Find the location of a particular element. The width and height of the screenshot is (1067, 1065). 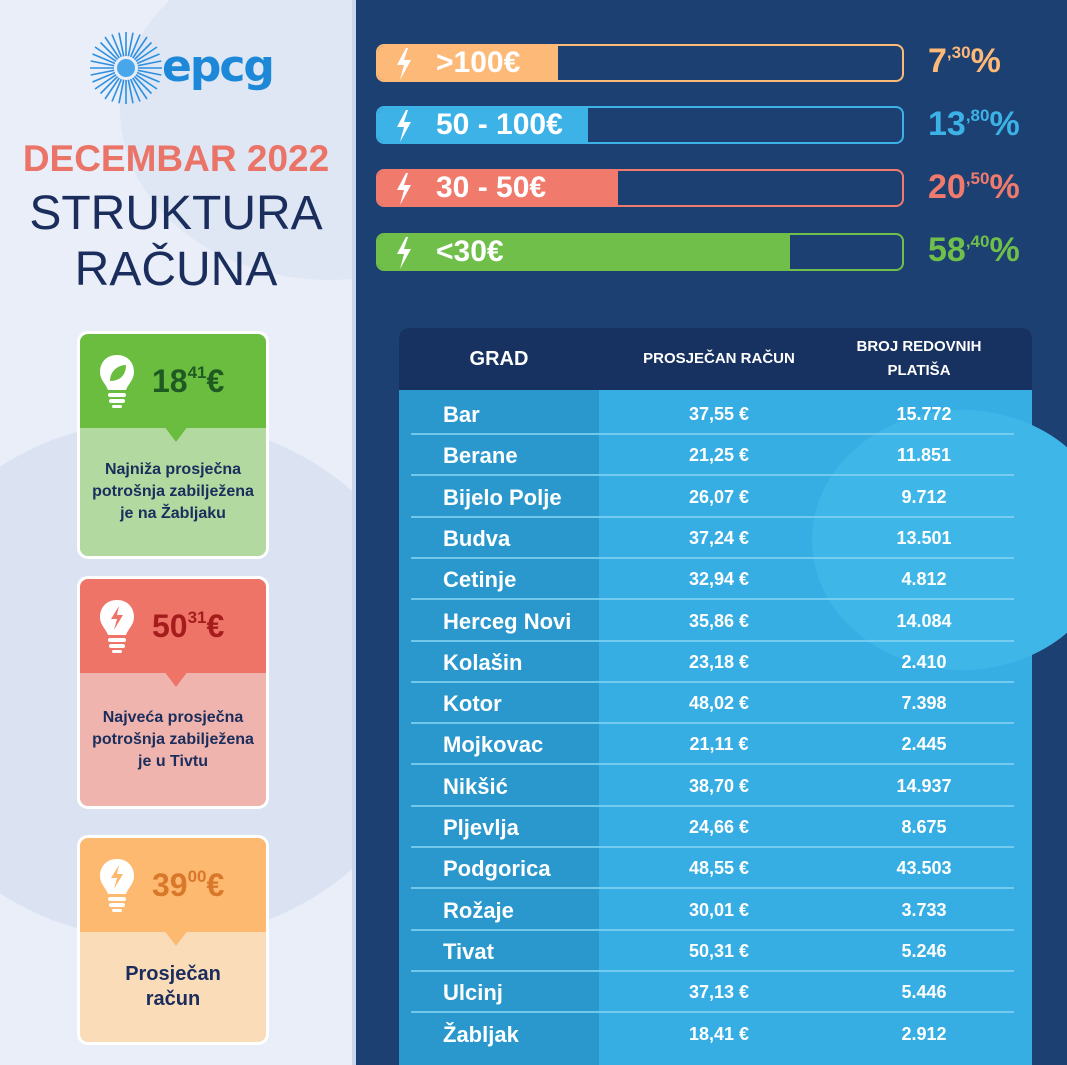

avg-bill-cell: 35,86 € is located at coordinates (719, 620).